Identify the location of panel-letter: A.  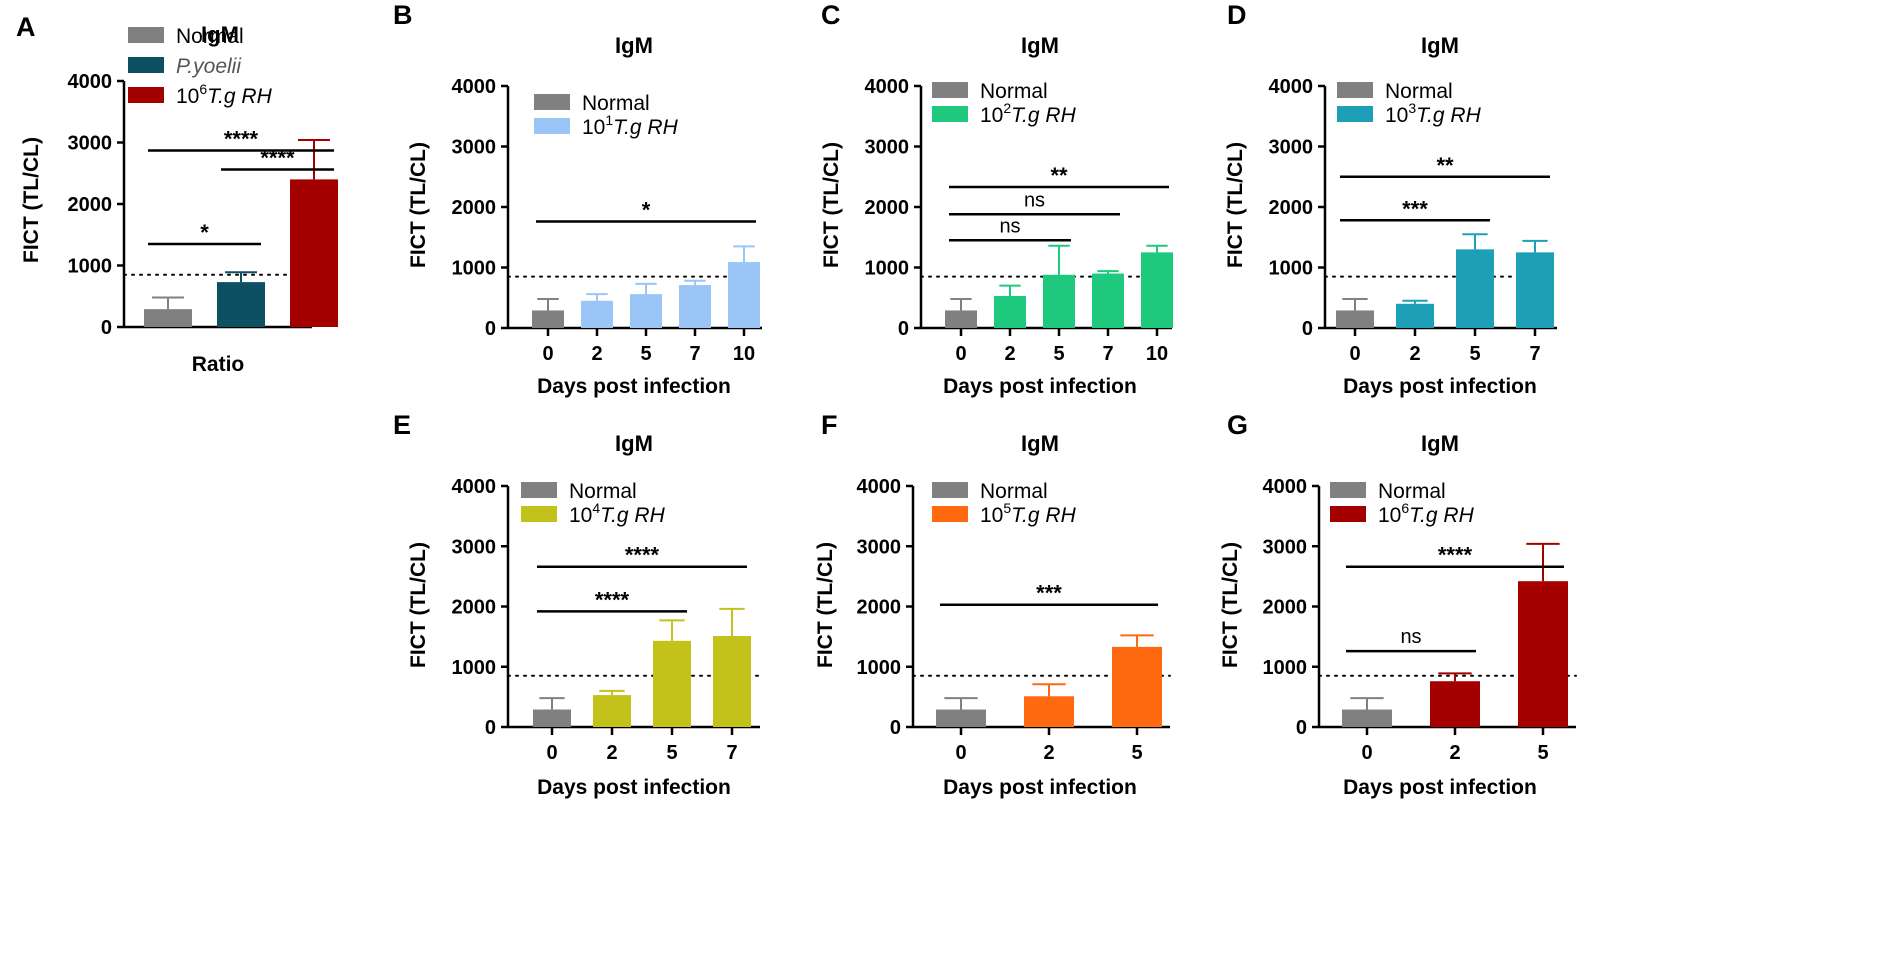
(26, 27).